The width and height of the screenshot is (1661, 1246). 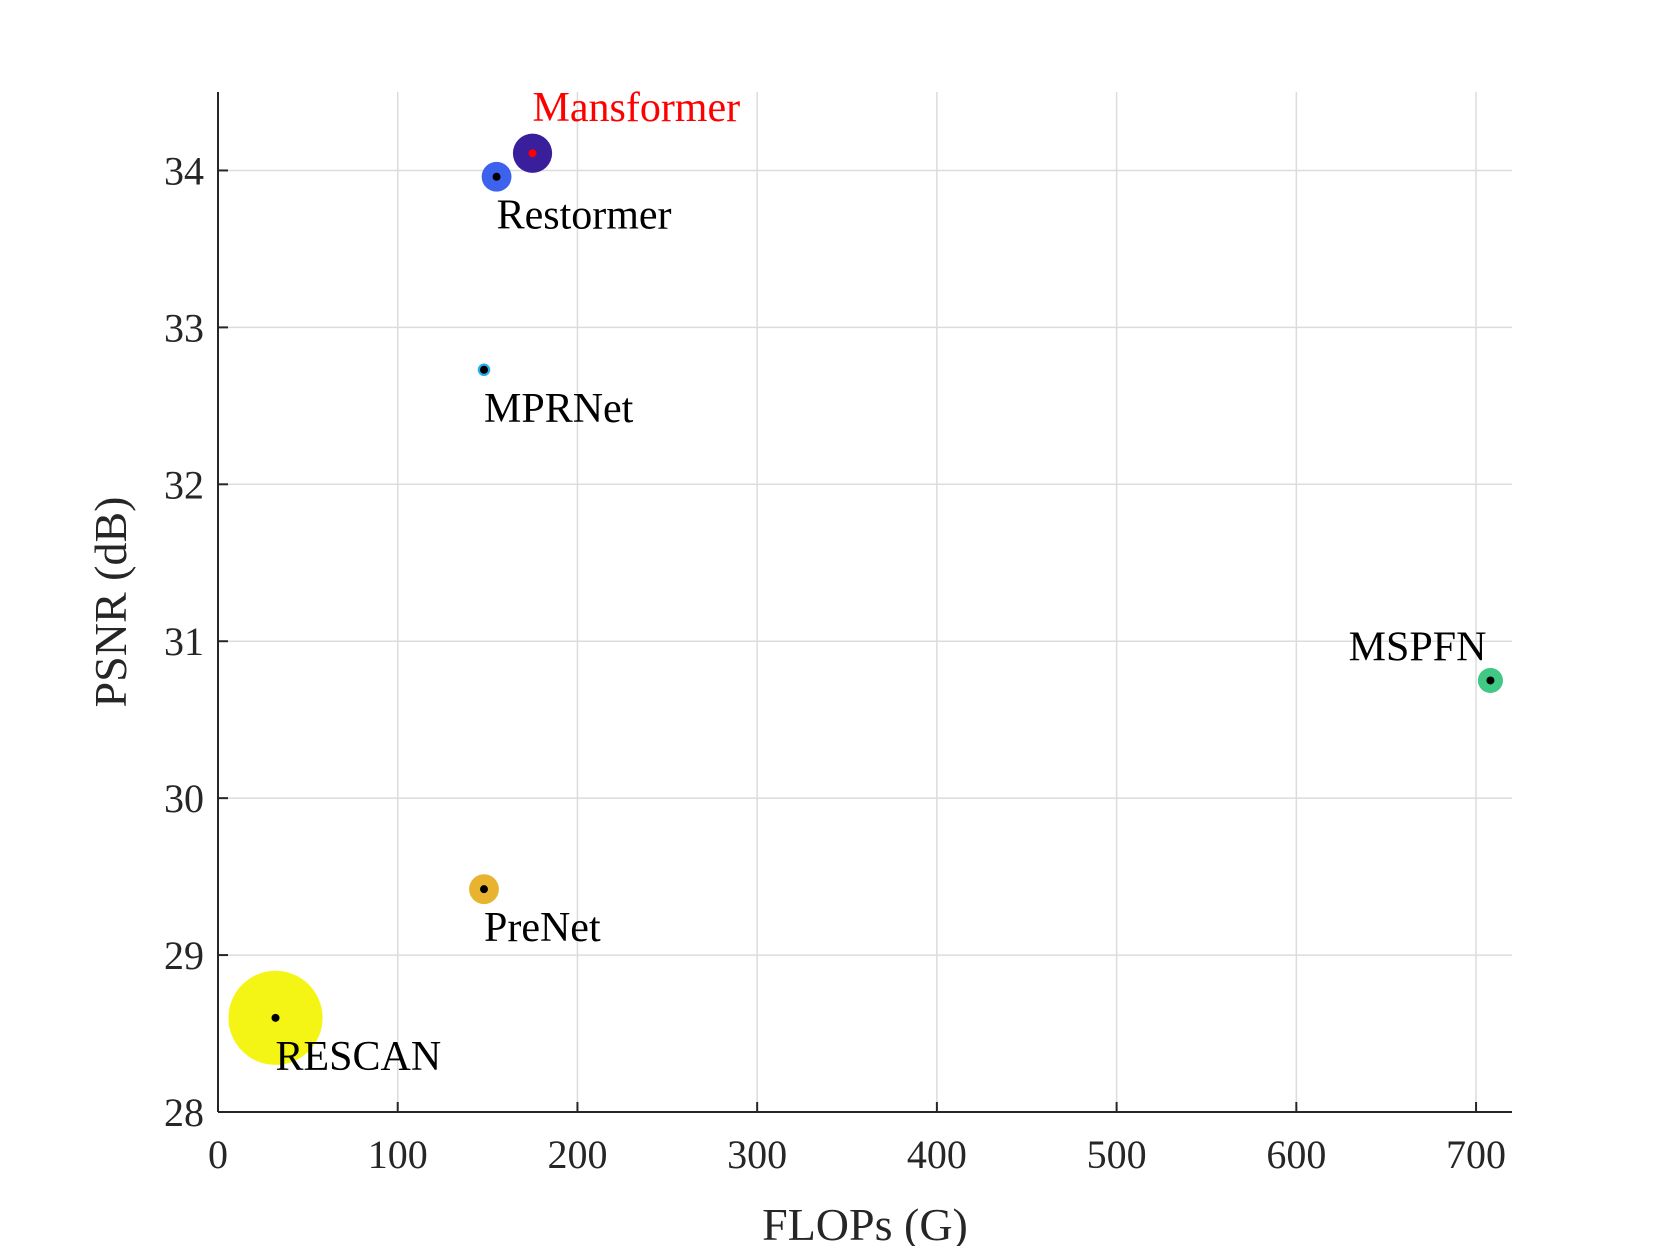 What do you see at coordinates (559, 409) in the screenshot?
I see `point-label-mprnet: MPRNet` at bounding box center [559, 409].